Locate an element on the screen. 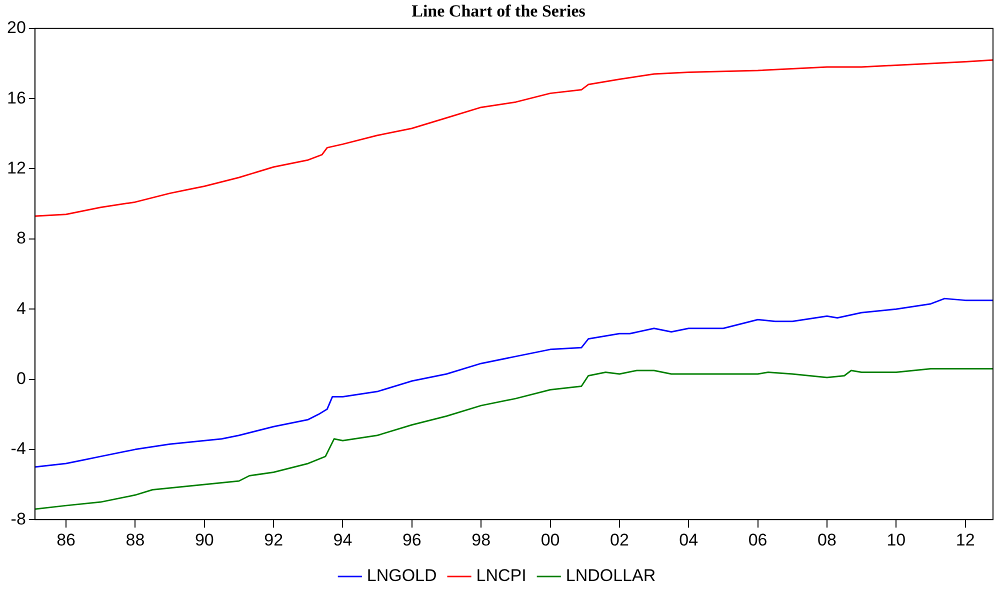 This screenshot has width=995, height=599. x-tick-label: 86 is located at coordinates (66, 540).